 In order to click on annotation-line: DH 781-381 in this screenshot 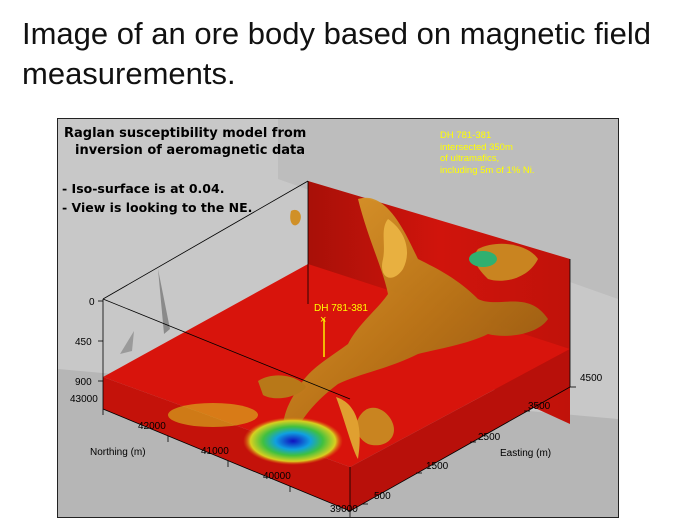, I will do `click(466, 135)`.